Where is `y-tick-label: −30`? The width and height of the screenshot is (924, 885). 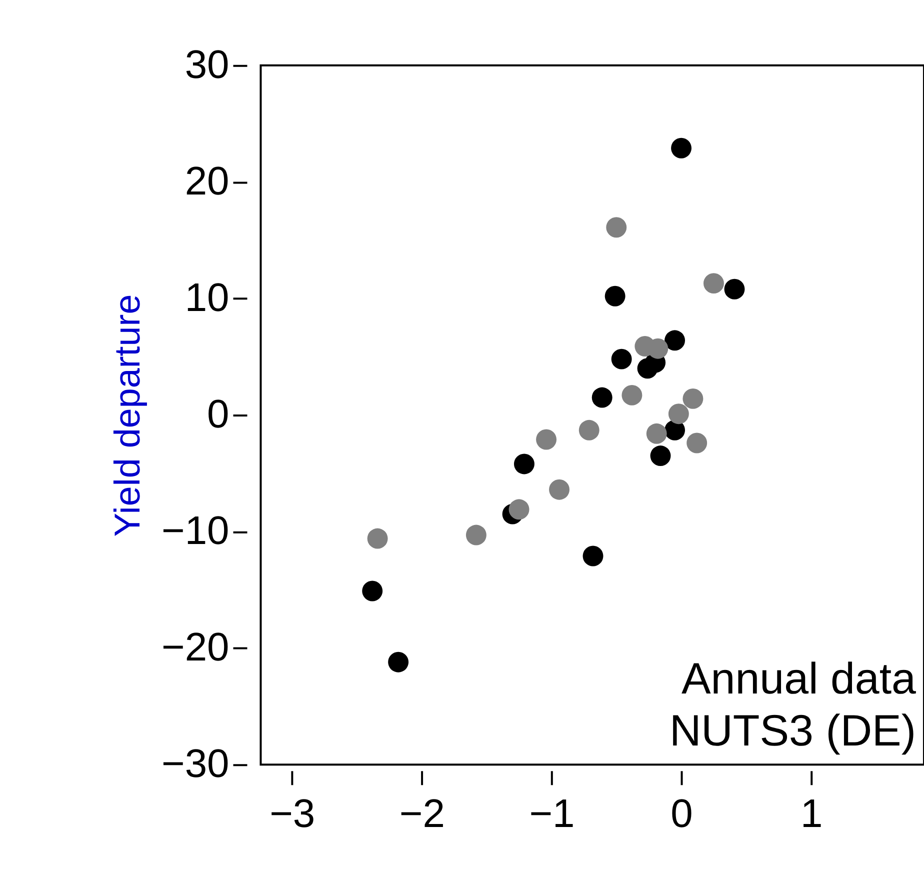 y-tick-label: −30 is located at coordinates (196, 764).